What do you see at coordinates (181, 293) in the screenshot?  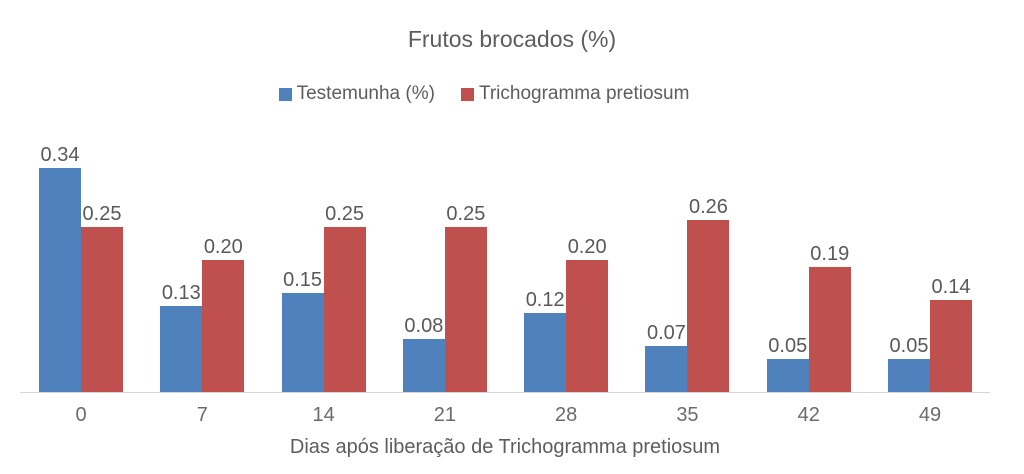 I see `bar-value-label-testemunha: 0.13` at bounding box center [181, 293].